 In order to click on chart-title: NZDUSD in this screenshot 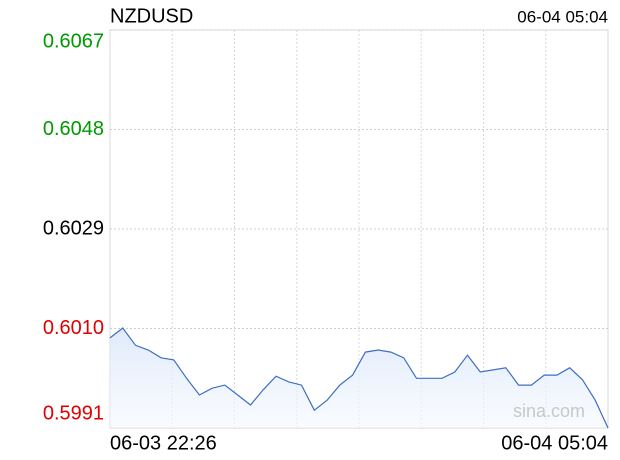, I will do `click(151, 16)`.